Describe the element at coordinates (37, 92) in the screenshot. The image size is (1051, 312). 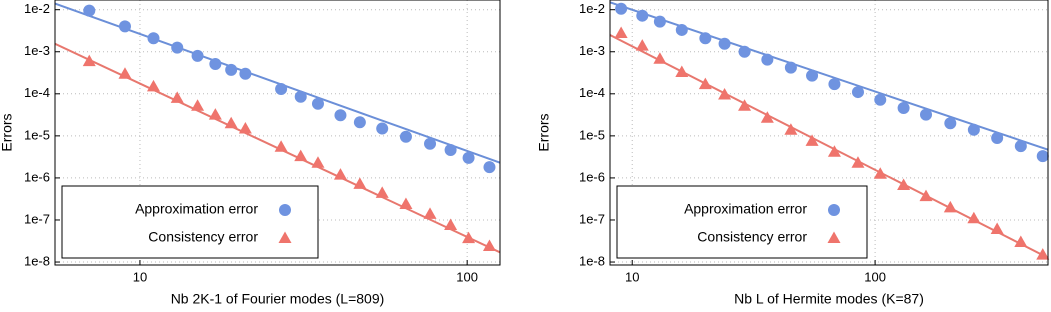
I see `y-tick-label: 1e-4` at that location.